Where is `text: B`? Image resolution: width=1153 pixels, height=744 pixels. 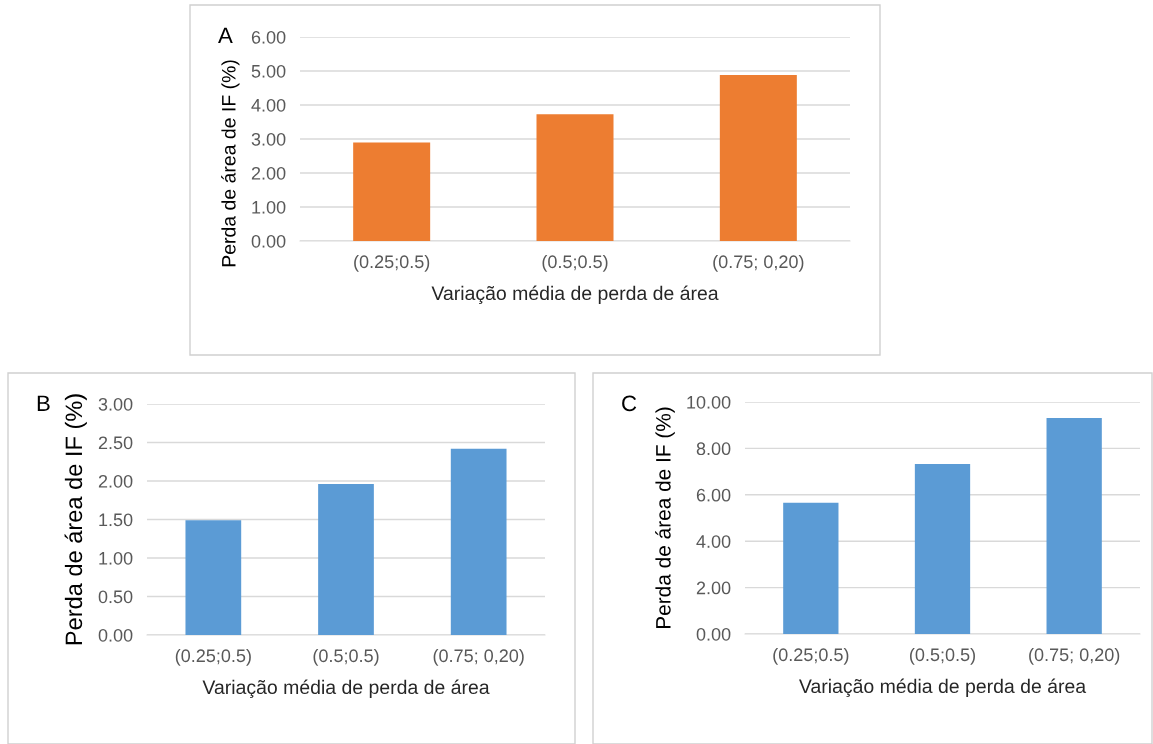 text: B is located at coordinates (43, 403).